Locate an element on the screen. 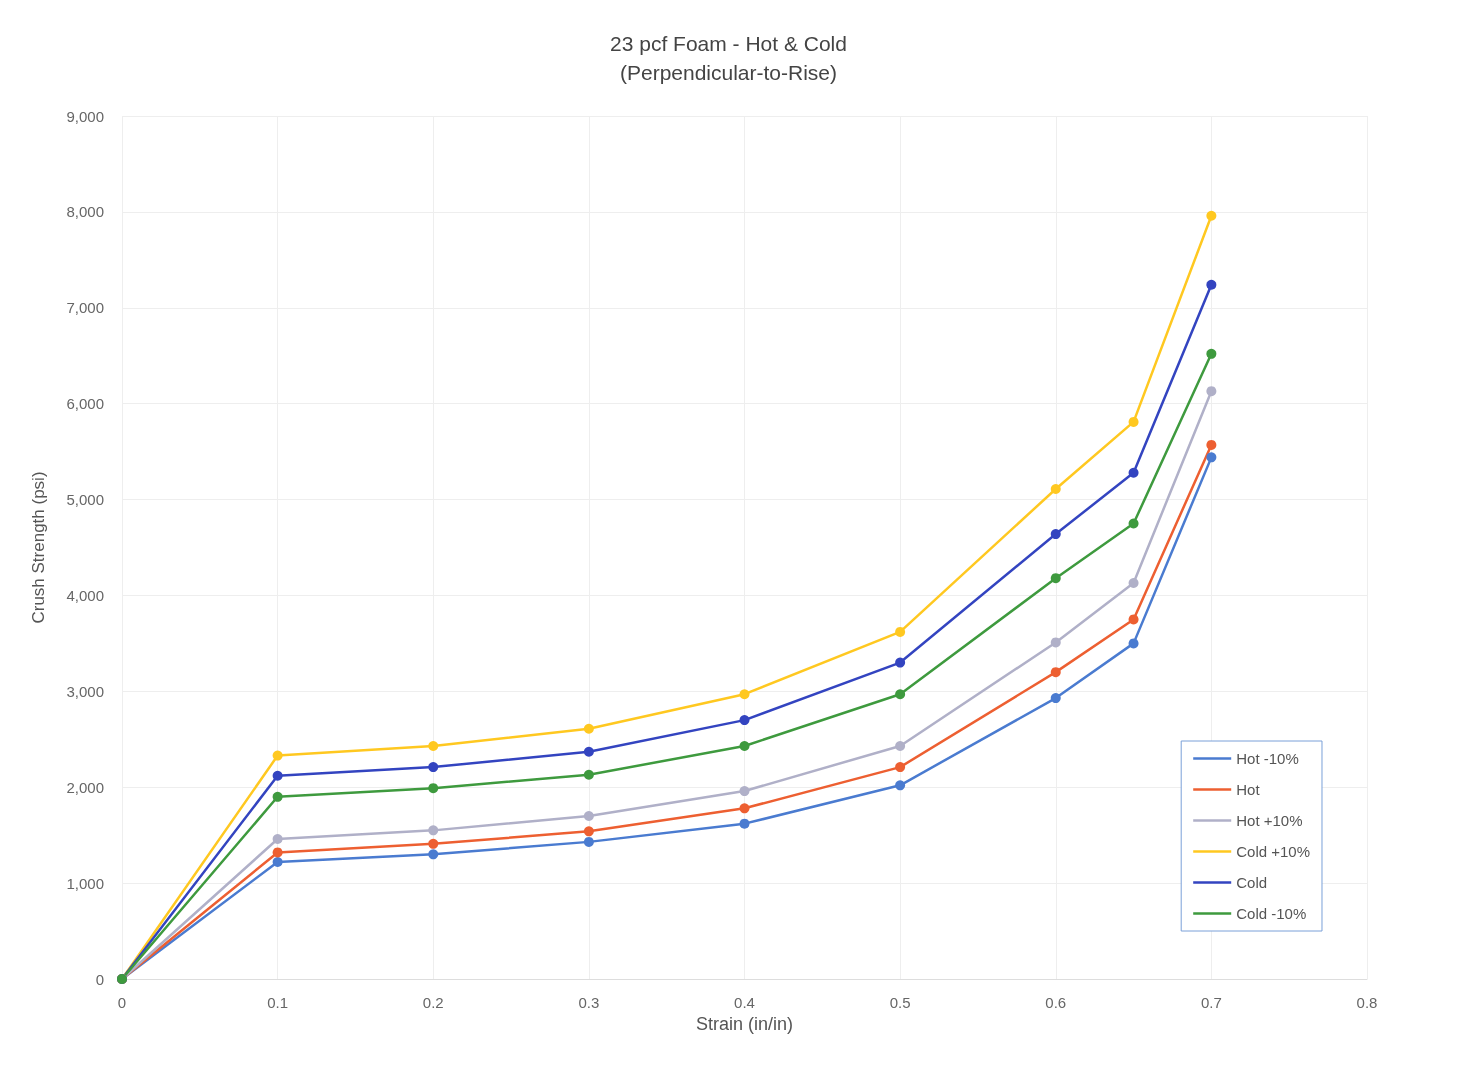 The height and width of the screenshot is (1076, 1457). legend-label: Cold -10% is located at coordinates (1271, 913).